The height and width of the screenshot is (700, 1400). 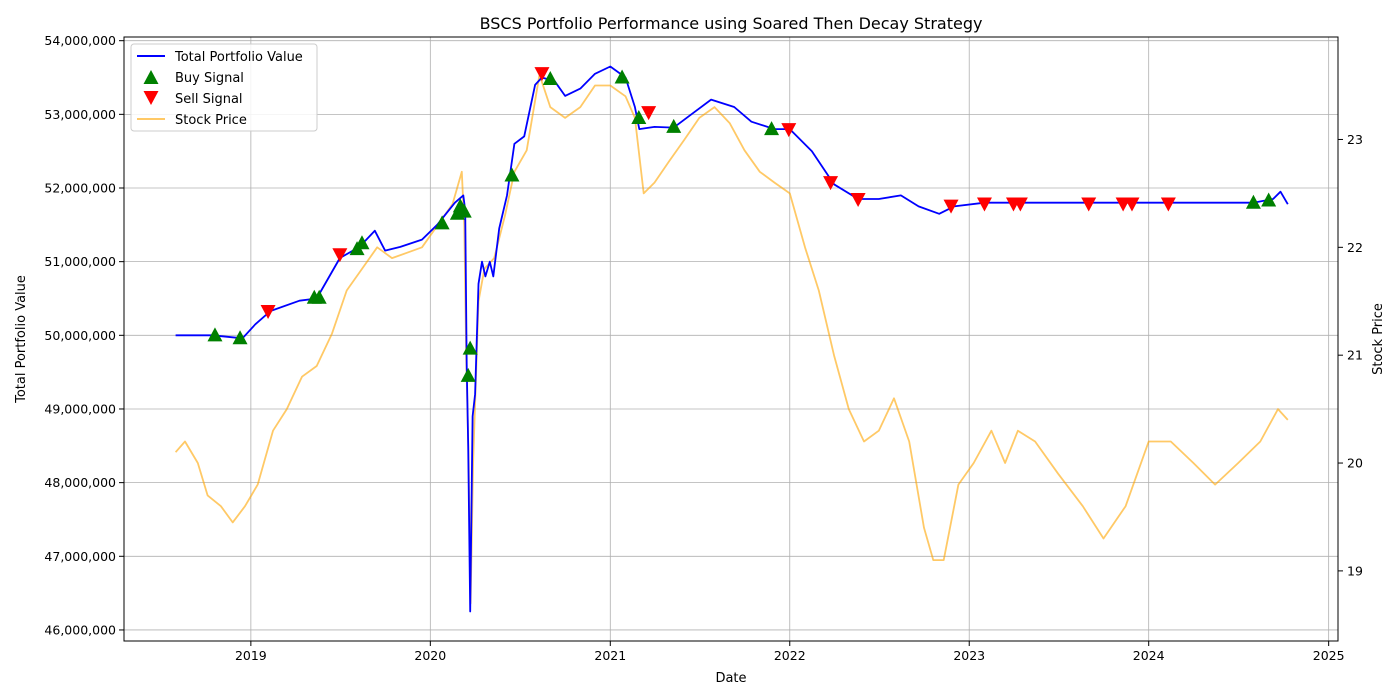 What do you see at coordinates (1355, 139) in the screenshot?
I see `y2-tick-label: 23` at bounding box center [1355, 139].